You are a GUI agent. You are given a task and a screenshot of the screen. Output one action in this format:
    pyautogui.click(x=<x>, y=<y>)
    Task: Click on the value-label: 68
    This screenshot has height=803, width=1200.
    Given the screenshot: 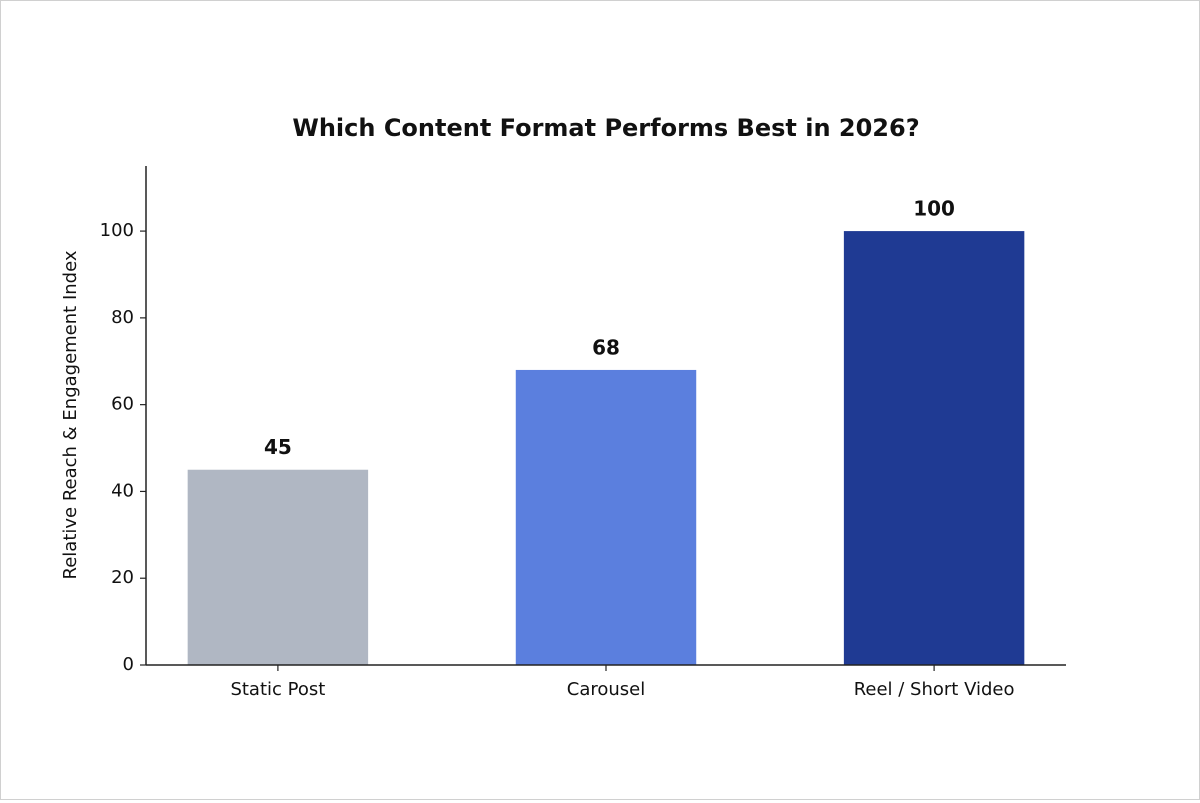 What is the action you would take?
    pyautogui.click(x=606, y=347)
    